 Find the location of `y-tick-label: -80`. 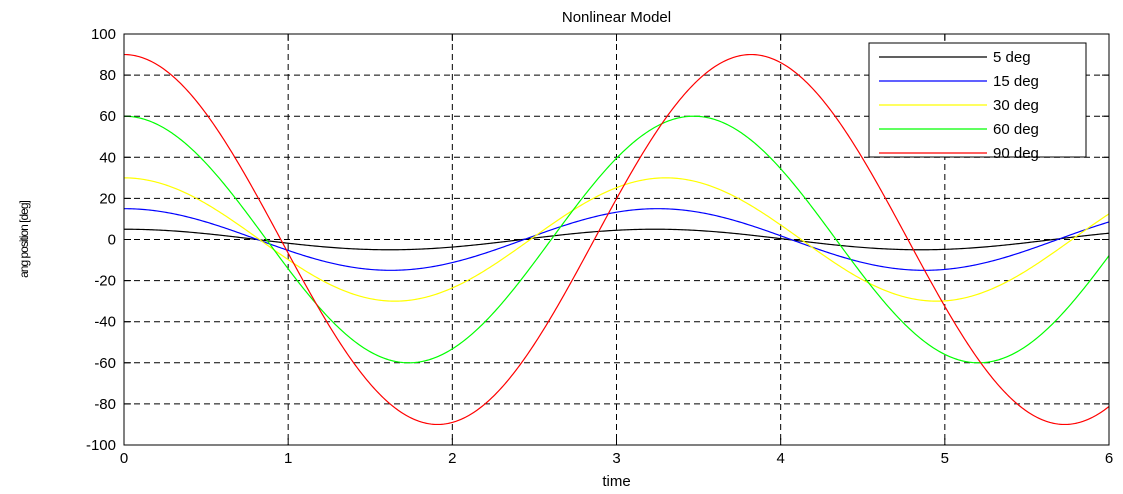

y-tick-label: -80 is located at coordinates (105, 404).